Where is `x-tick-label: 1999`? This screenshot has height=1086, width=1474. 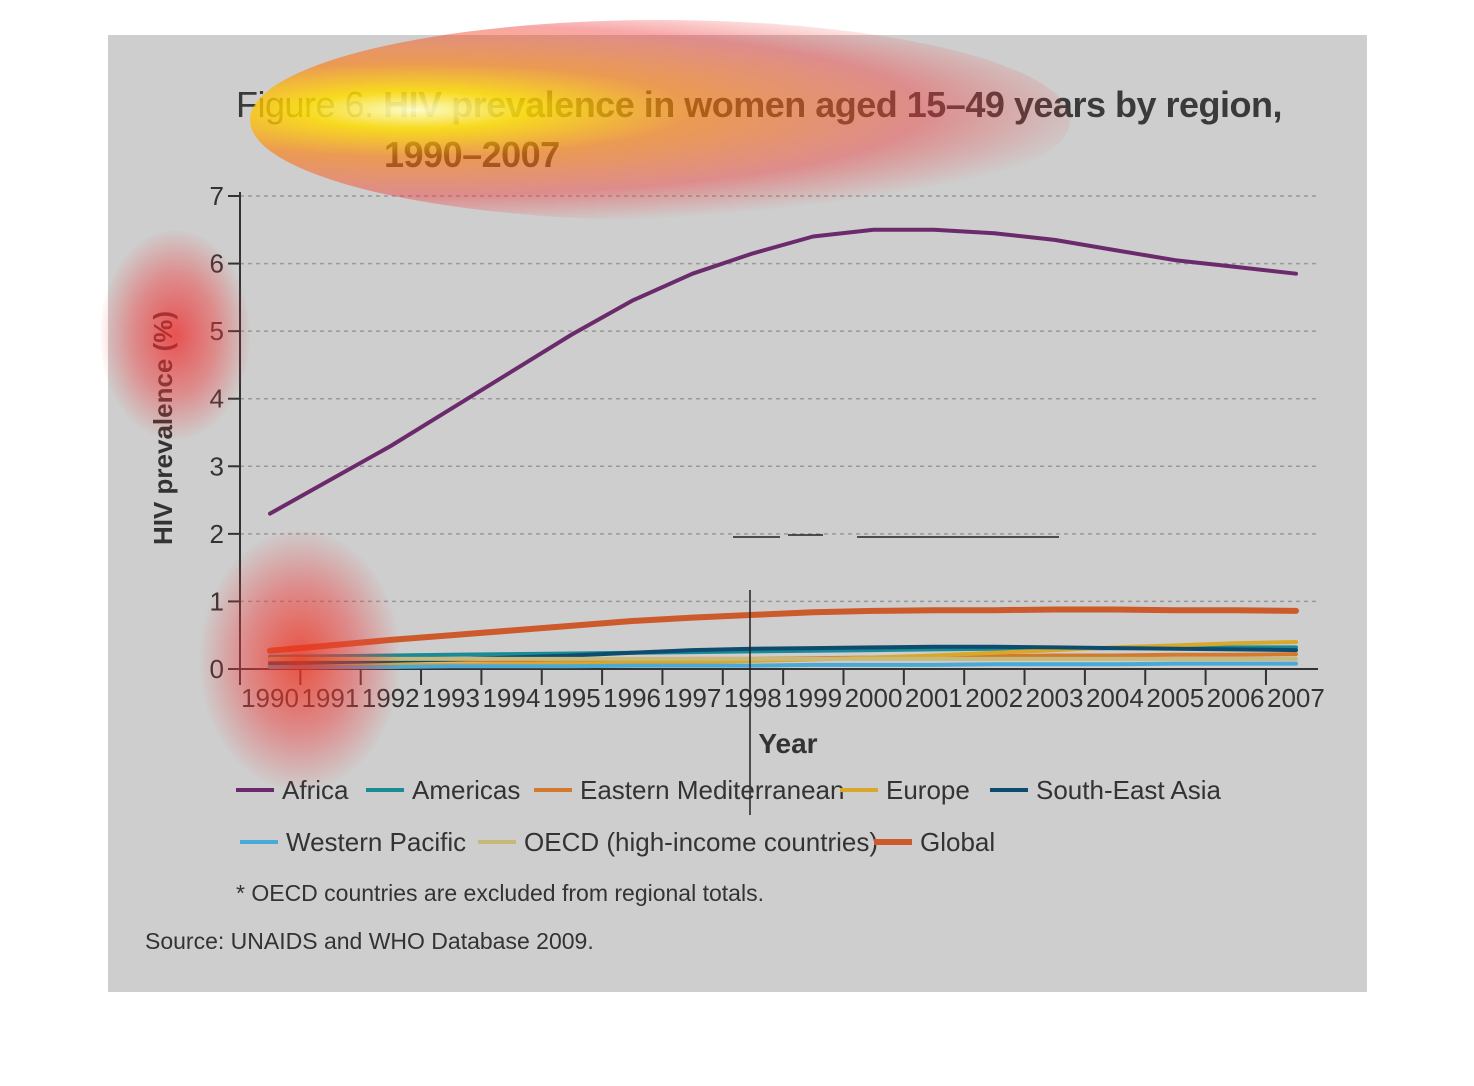
x-tick-label: 1999 is located at coordinates (813, 698).